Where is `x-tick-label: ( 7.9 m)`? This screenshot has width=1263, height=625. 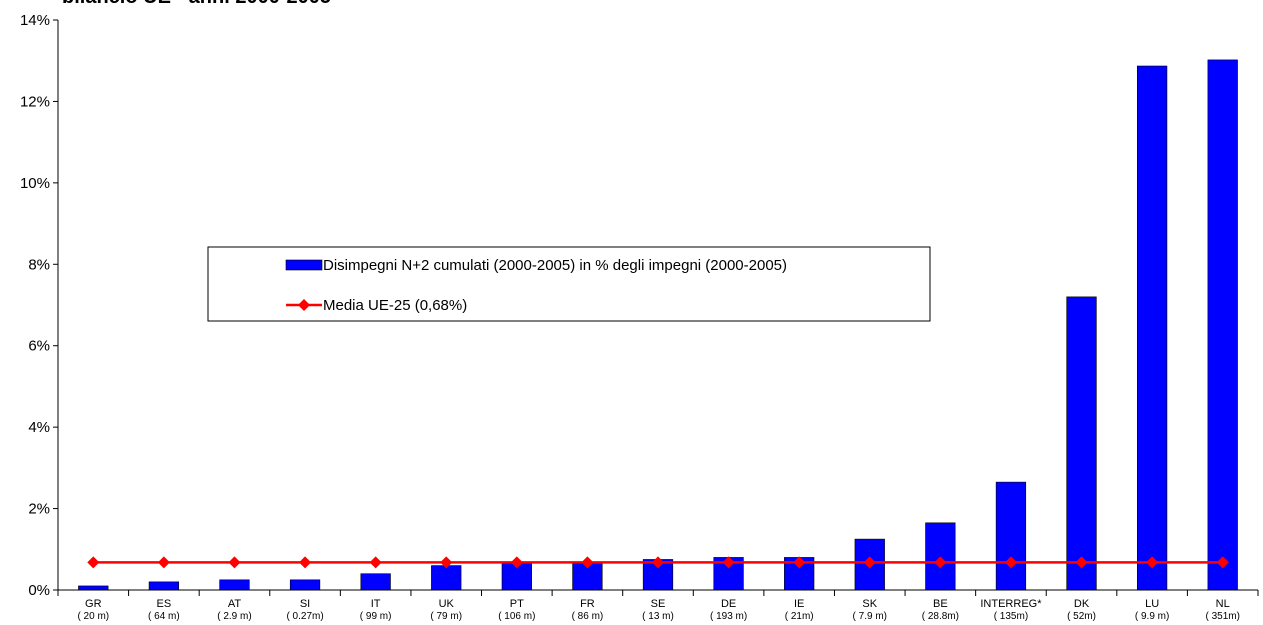
x-tick-label: ( 7.9 m) is located at coordinates (870, 616).